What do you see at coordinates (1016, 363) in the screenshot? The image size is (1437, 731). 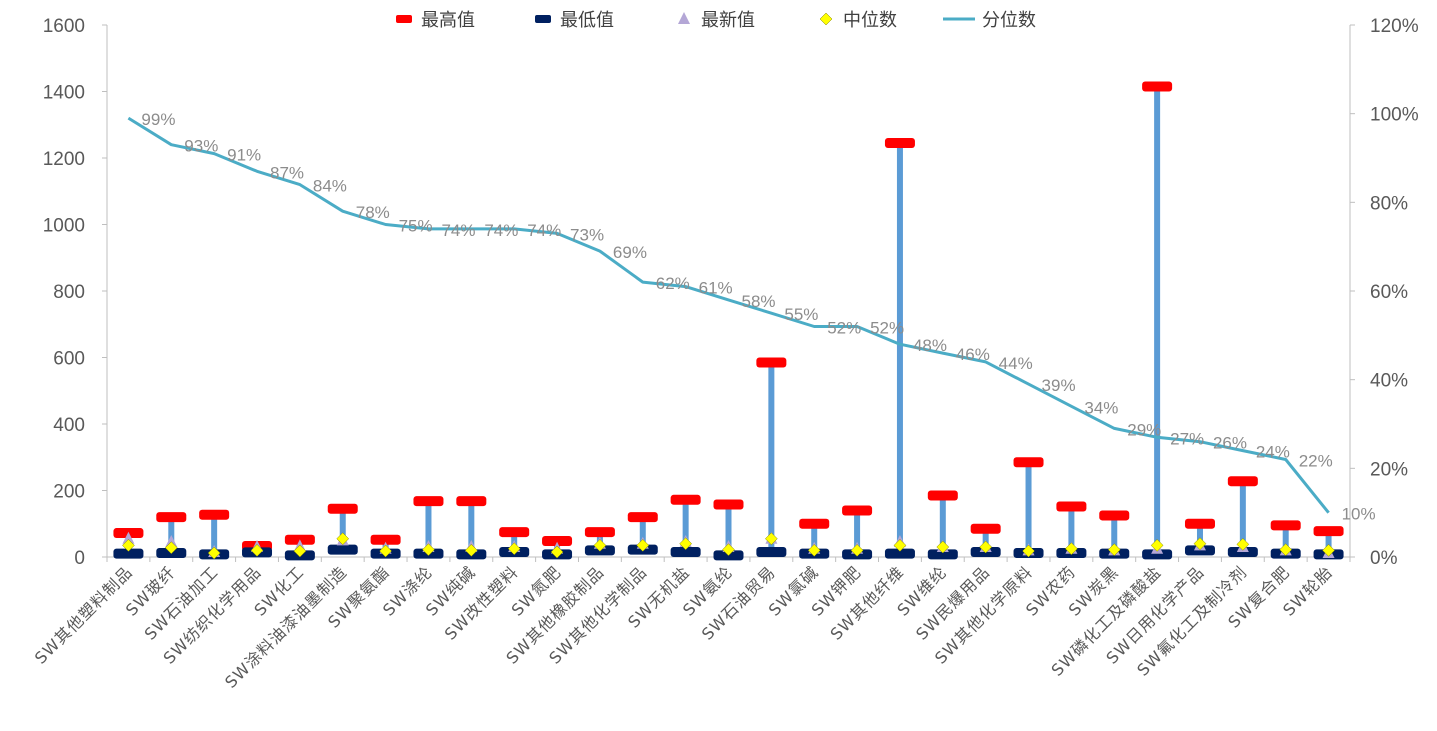 I see `percentile-label: 44%` at bounding box center [1016, 363].